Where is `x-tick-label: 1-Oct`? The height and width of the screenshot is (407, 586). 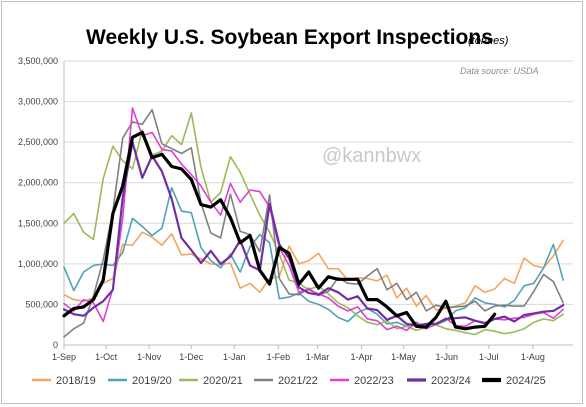
x-tick-label: 1-Oct is located at coordinates (106, 357).